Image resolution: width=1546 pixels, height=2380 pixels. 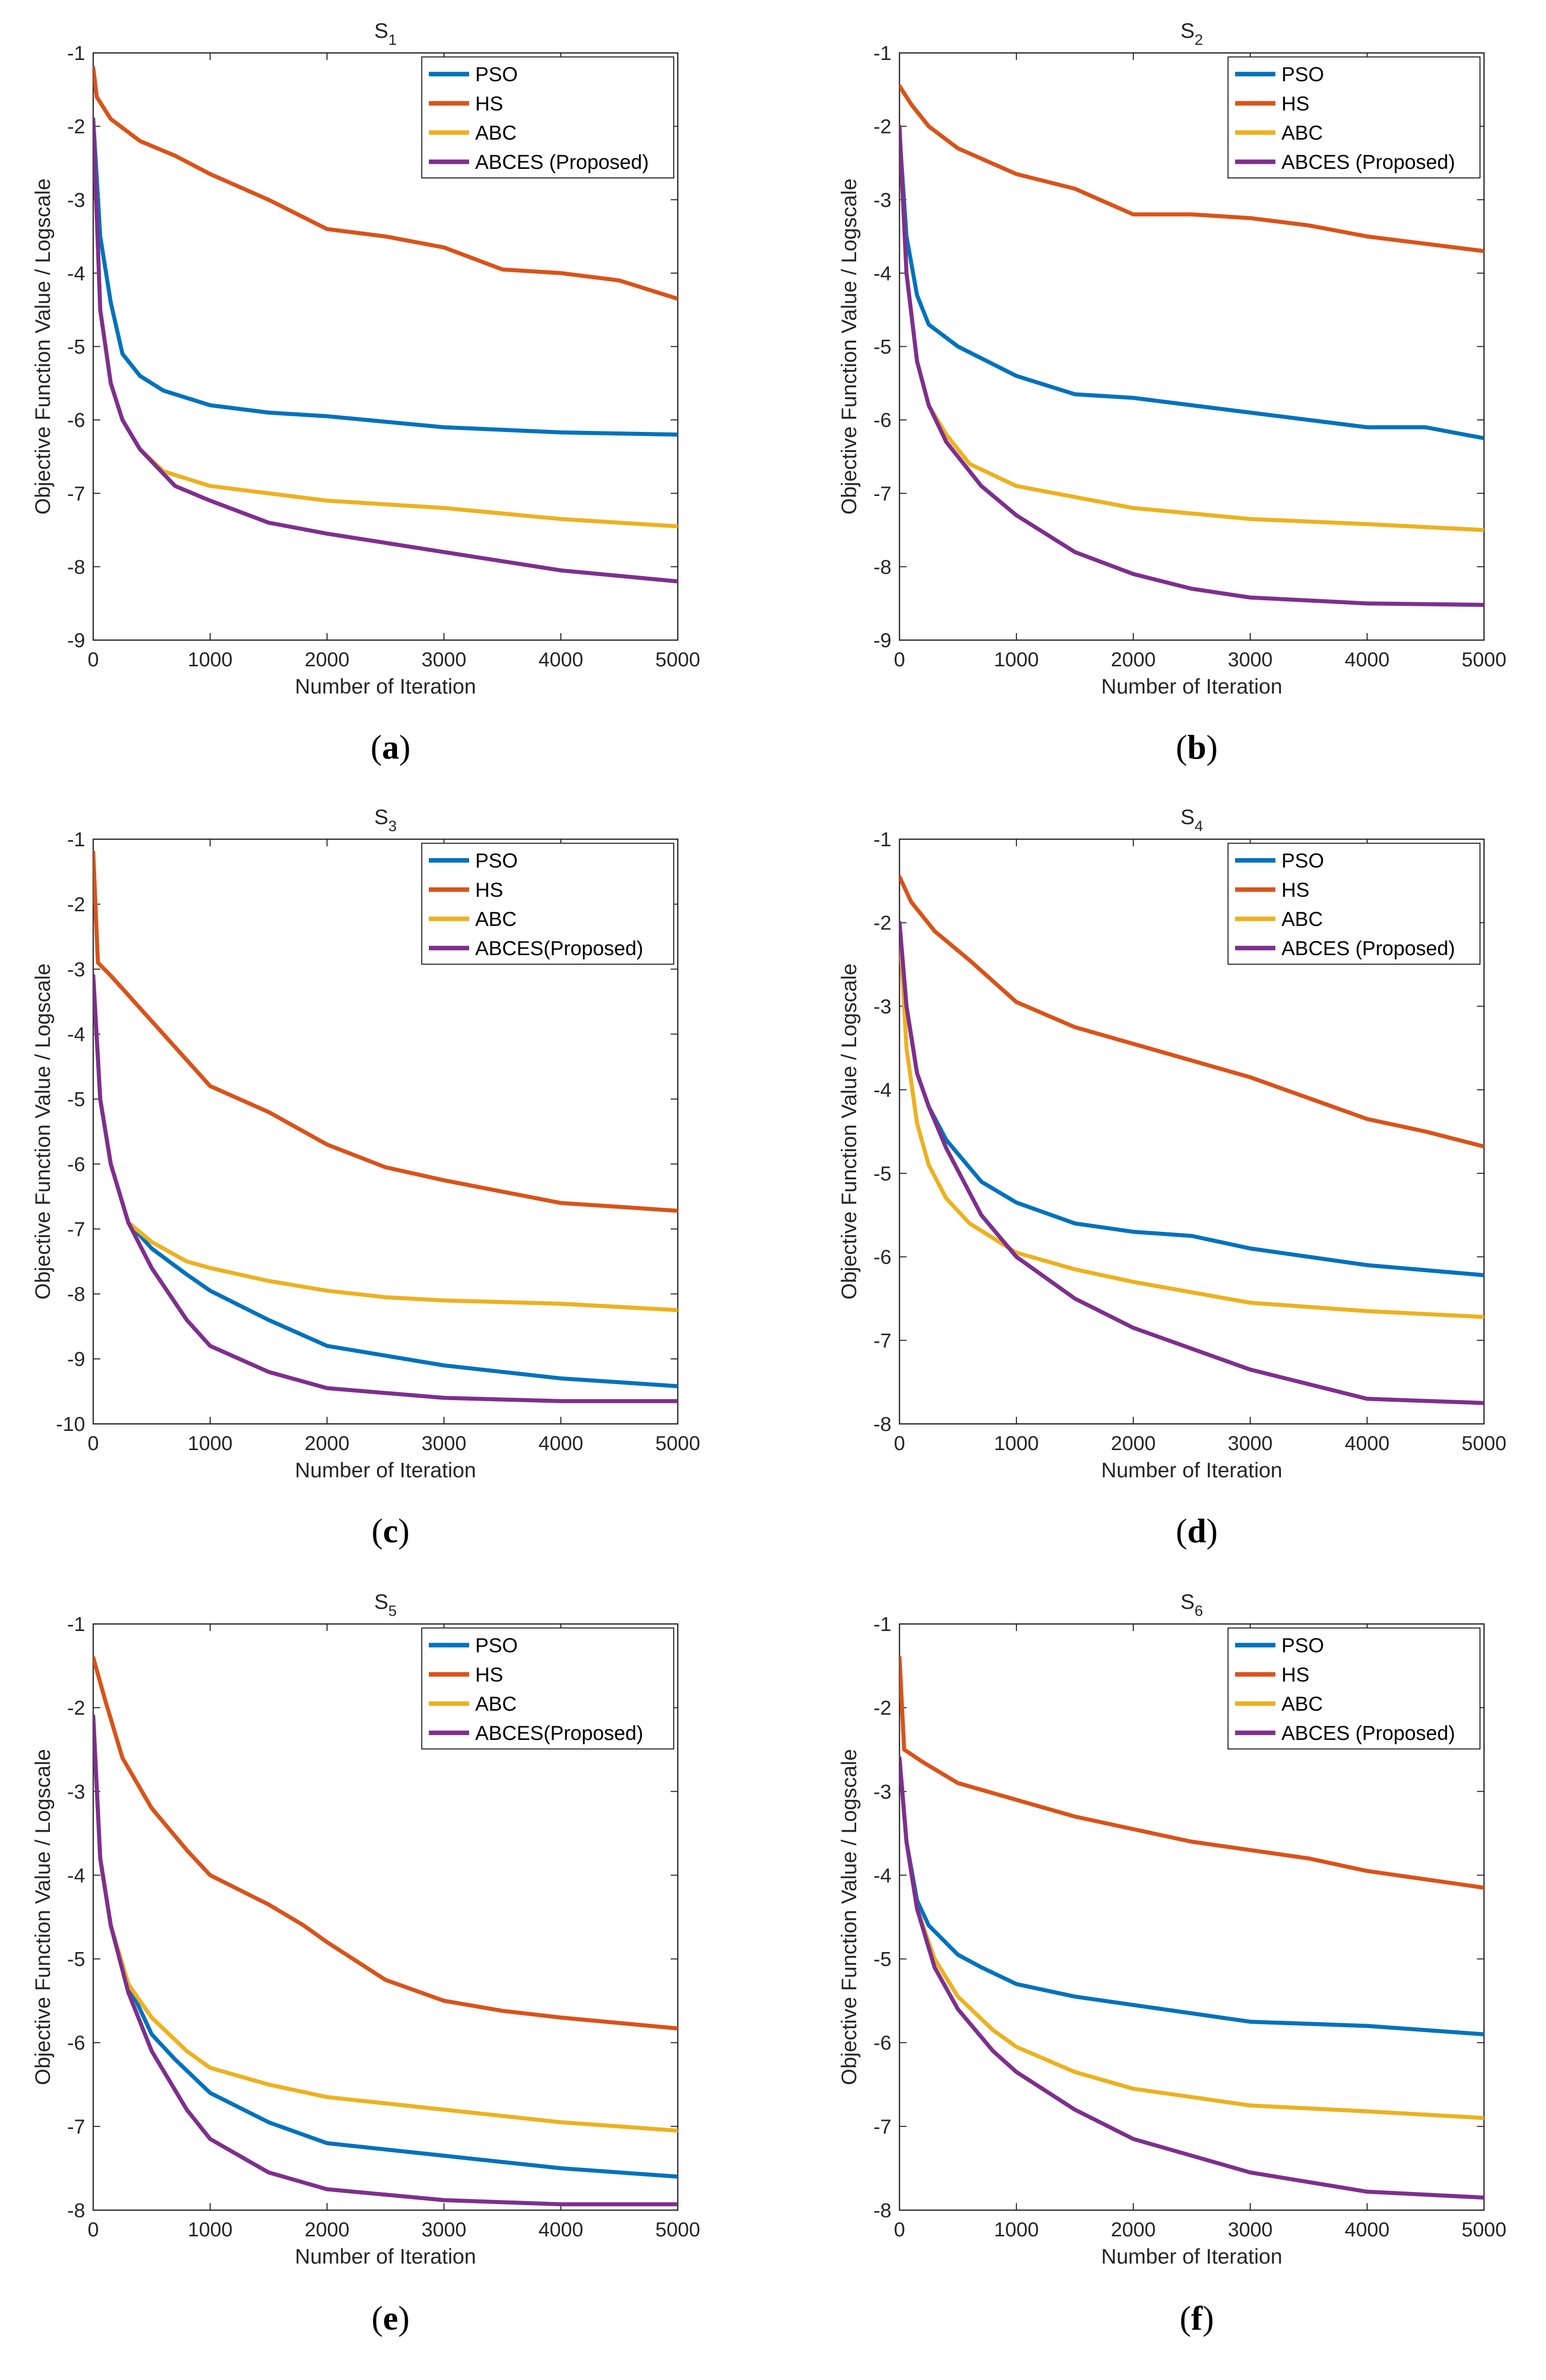 I want to click on series-line-abc, so click(x=1191, y=1120).